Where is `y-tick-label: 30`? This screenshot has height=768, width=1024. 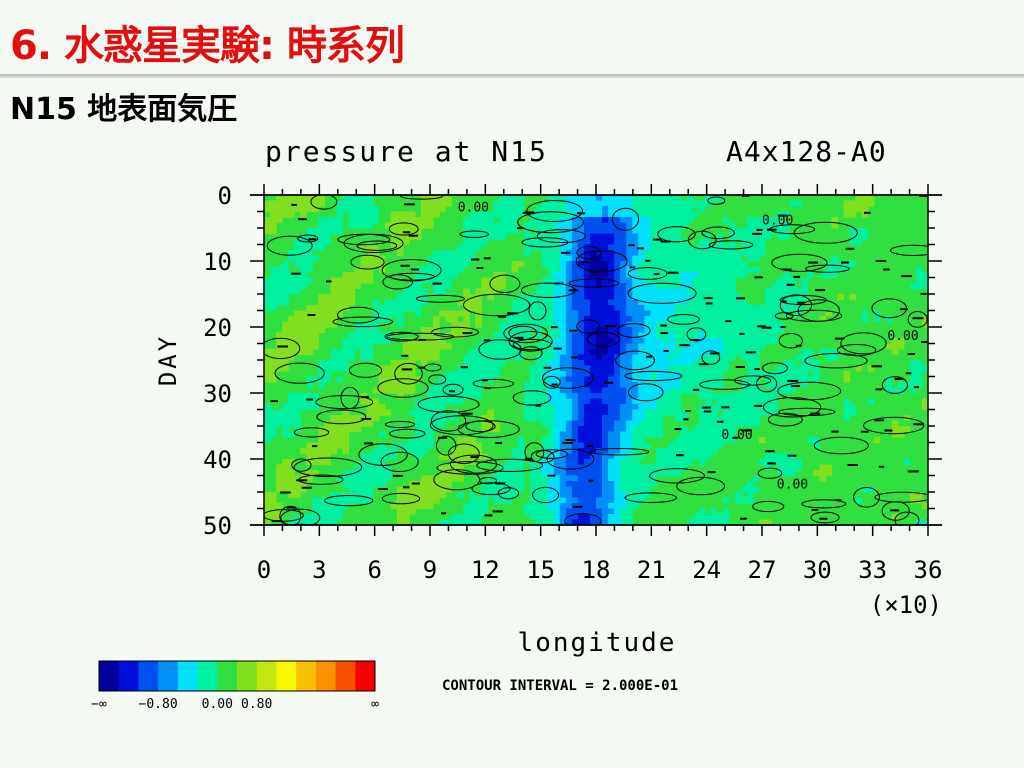
y-tick-label: 30 is located at coordinates (217, 394).